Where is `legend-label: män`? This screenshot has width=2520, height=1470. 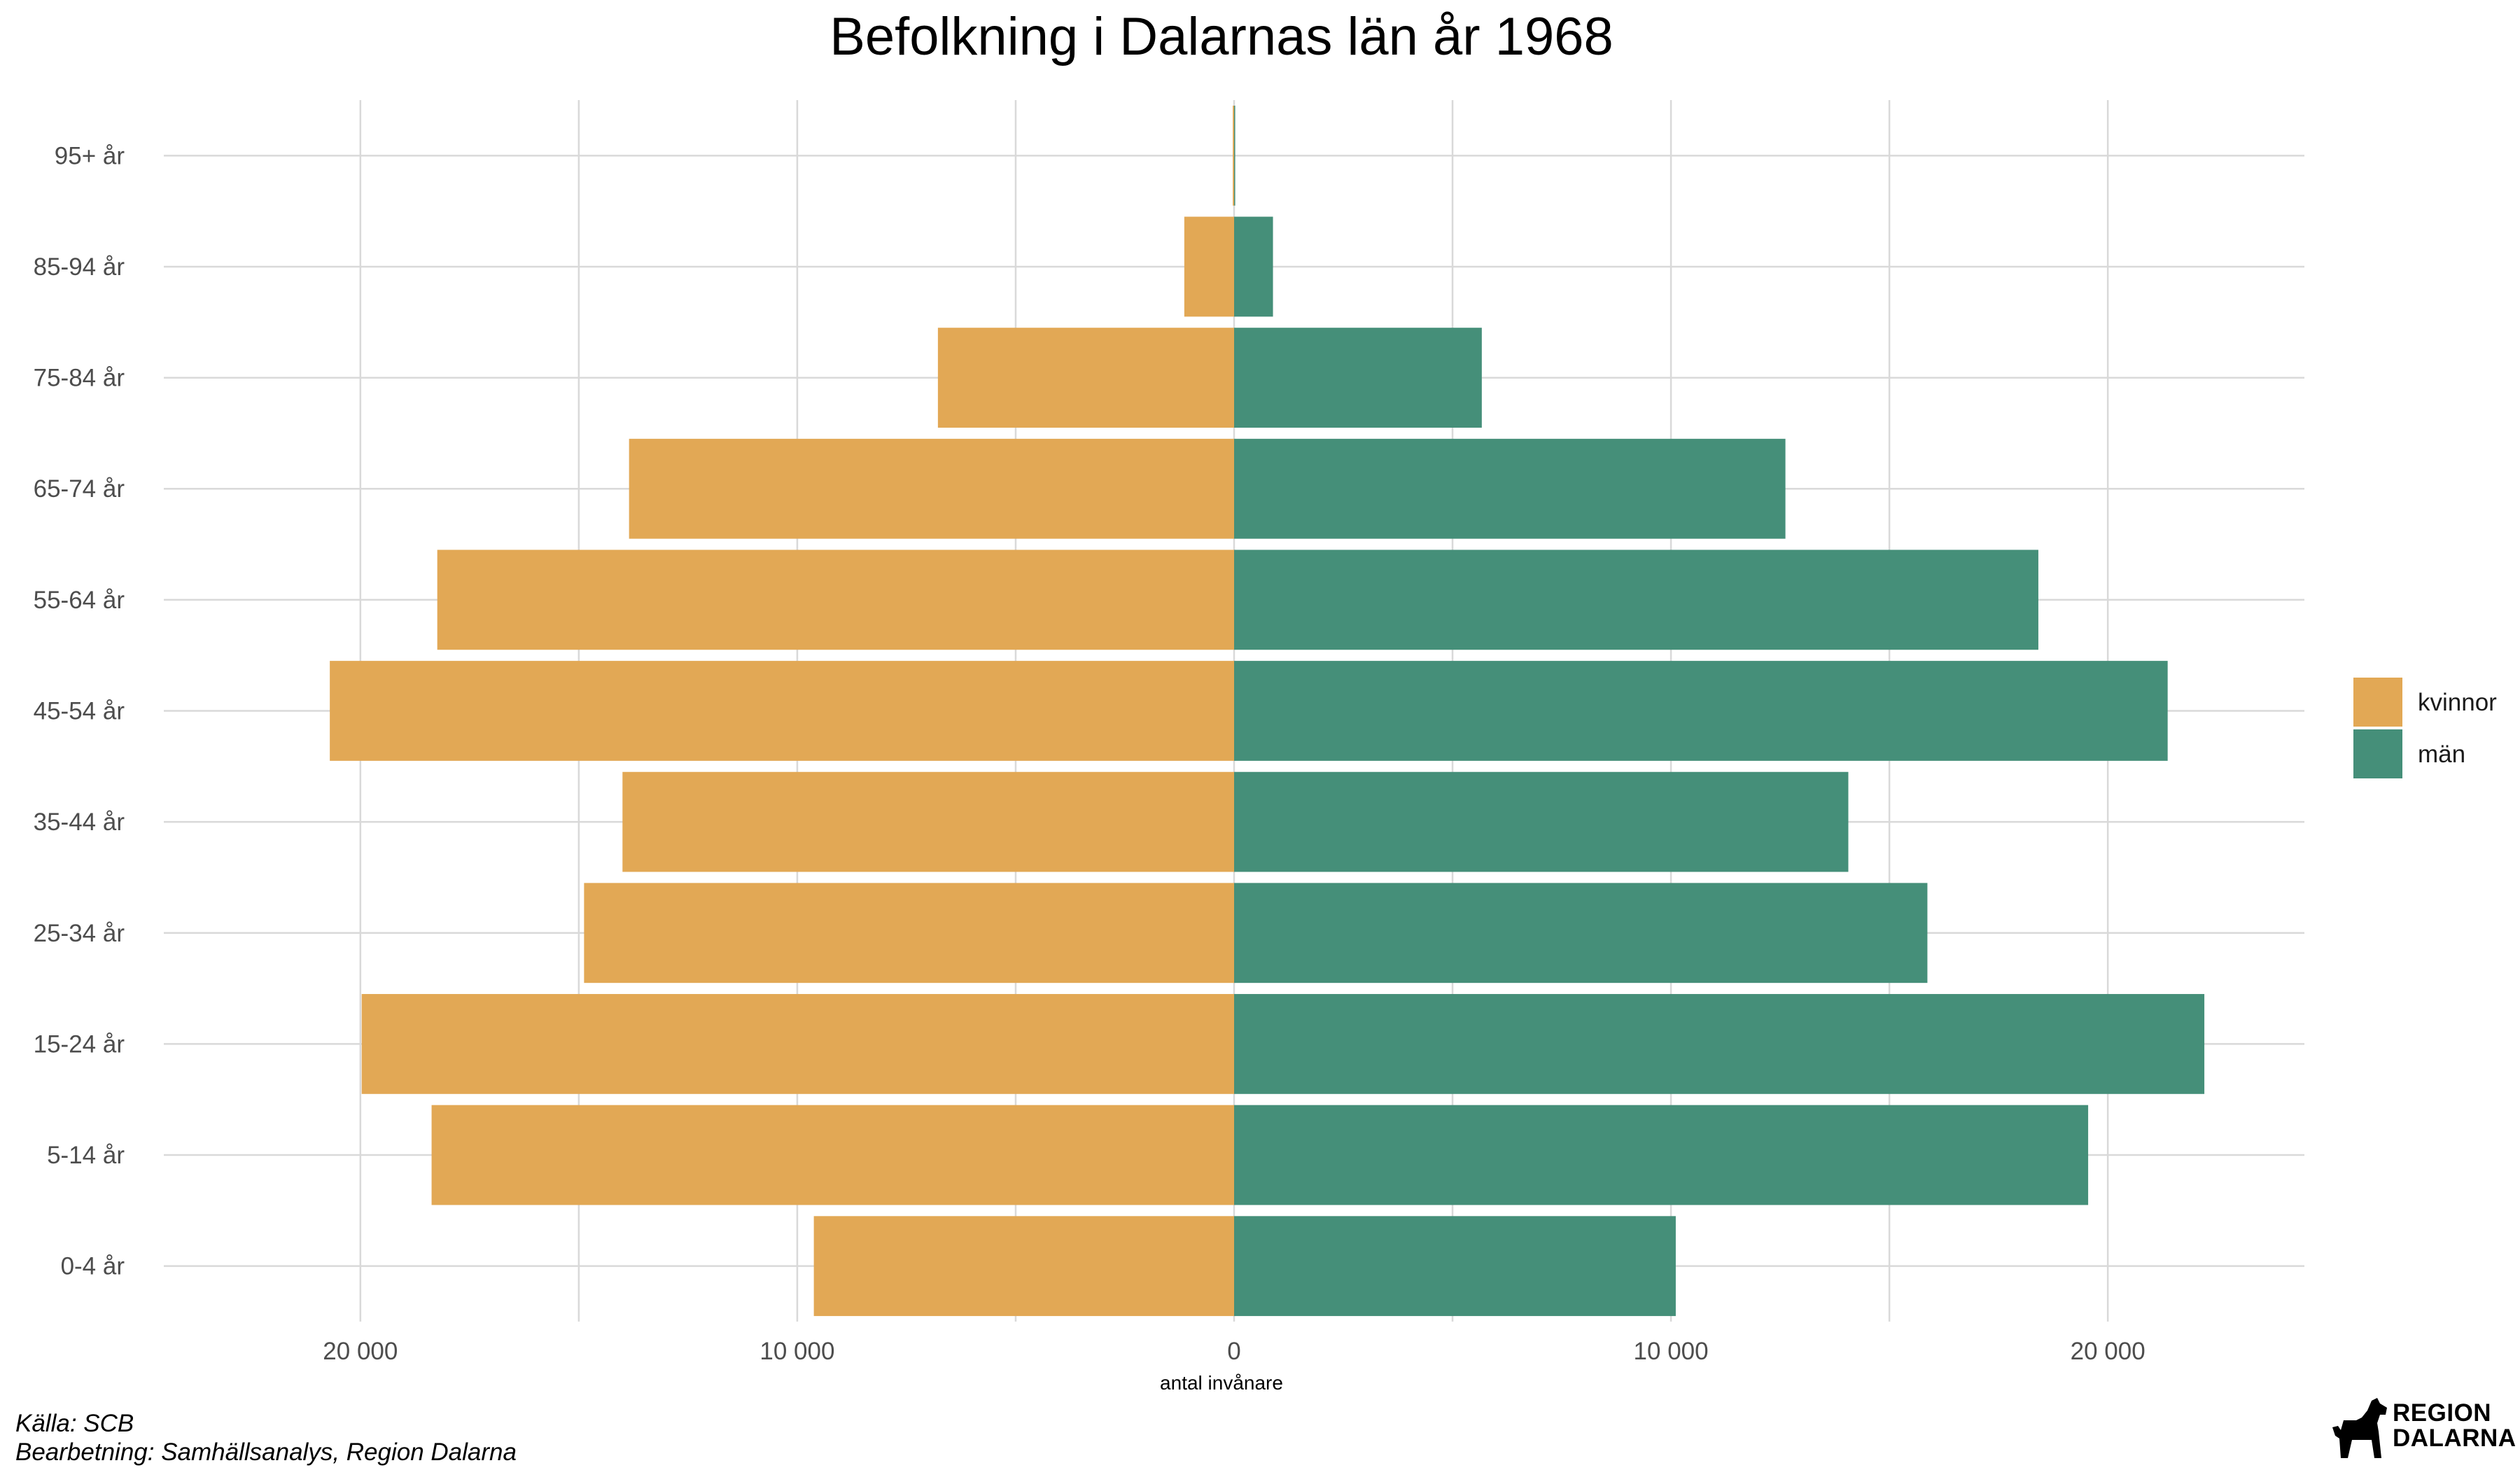
legend-label: män is located at coordinates (2441, 754).